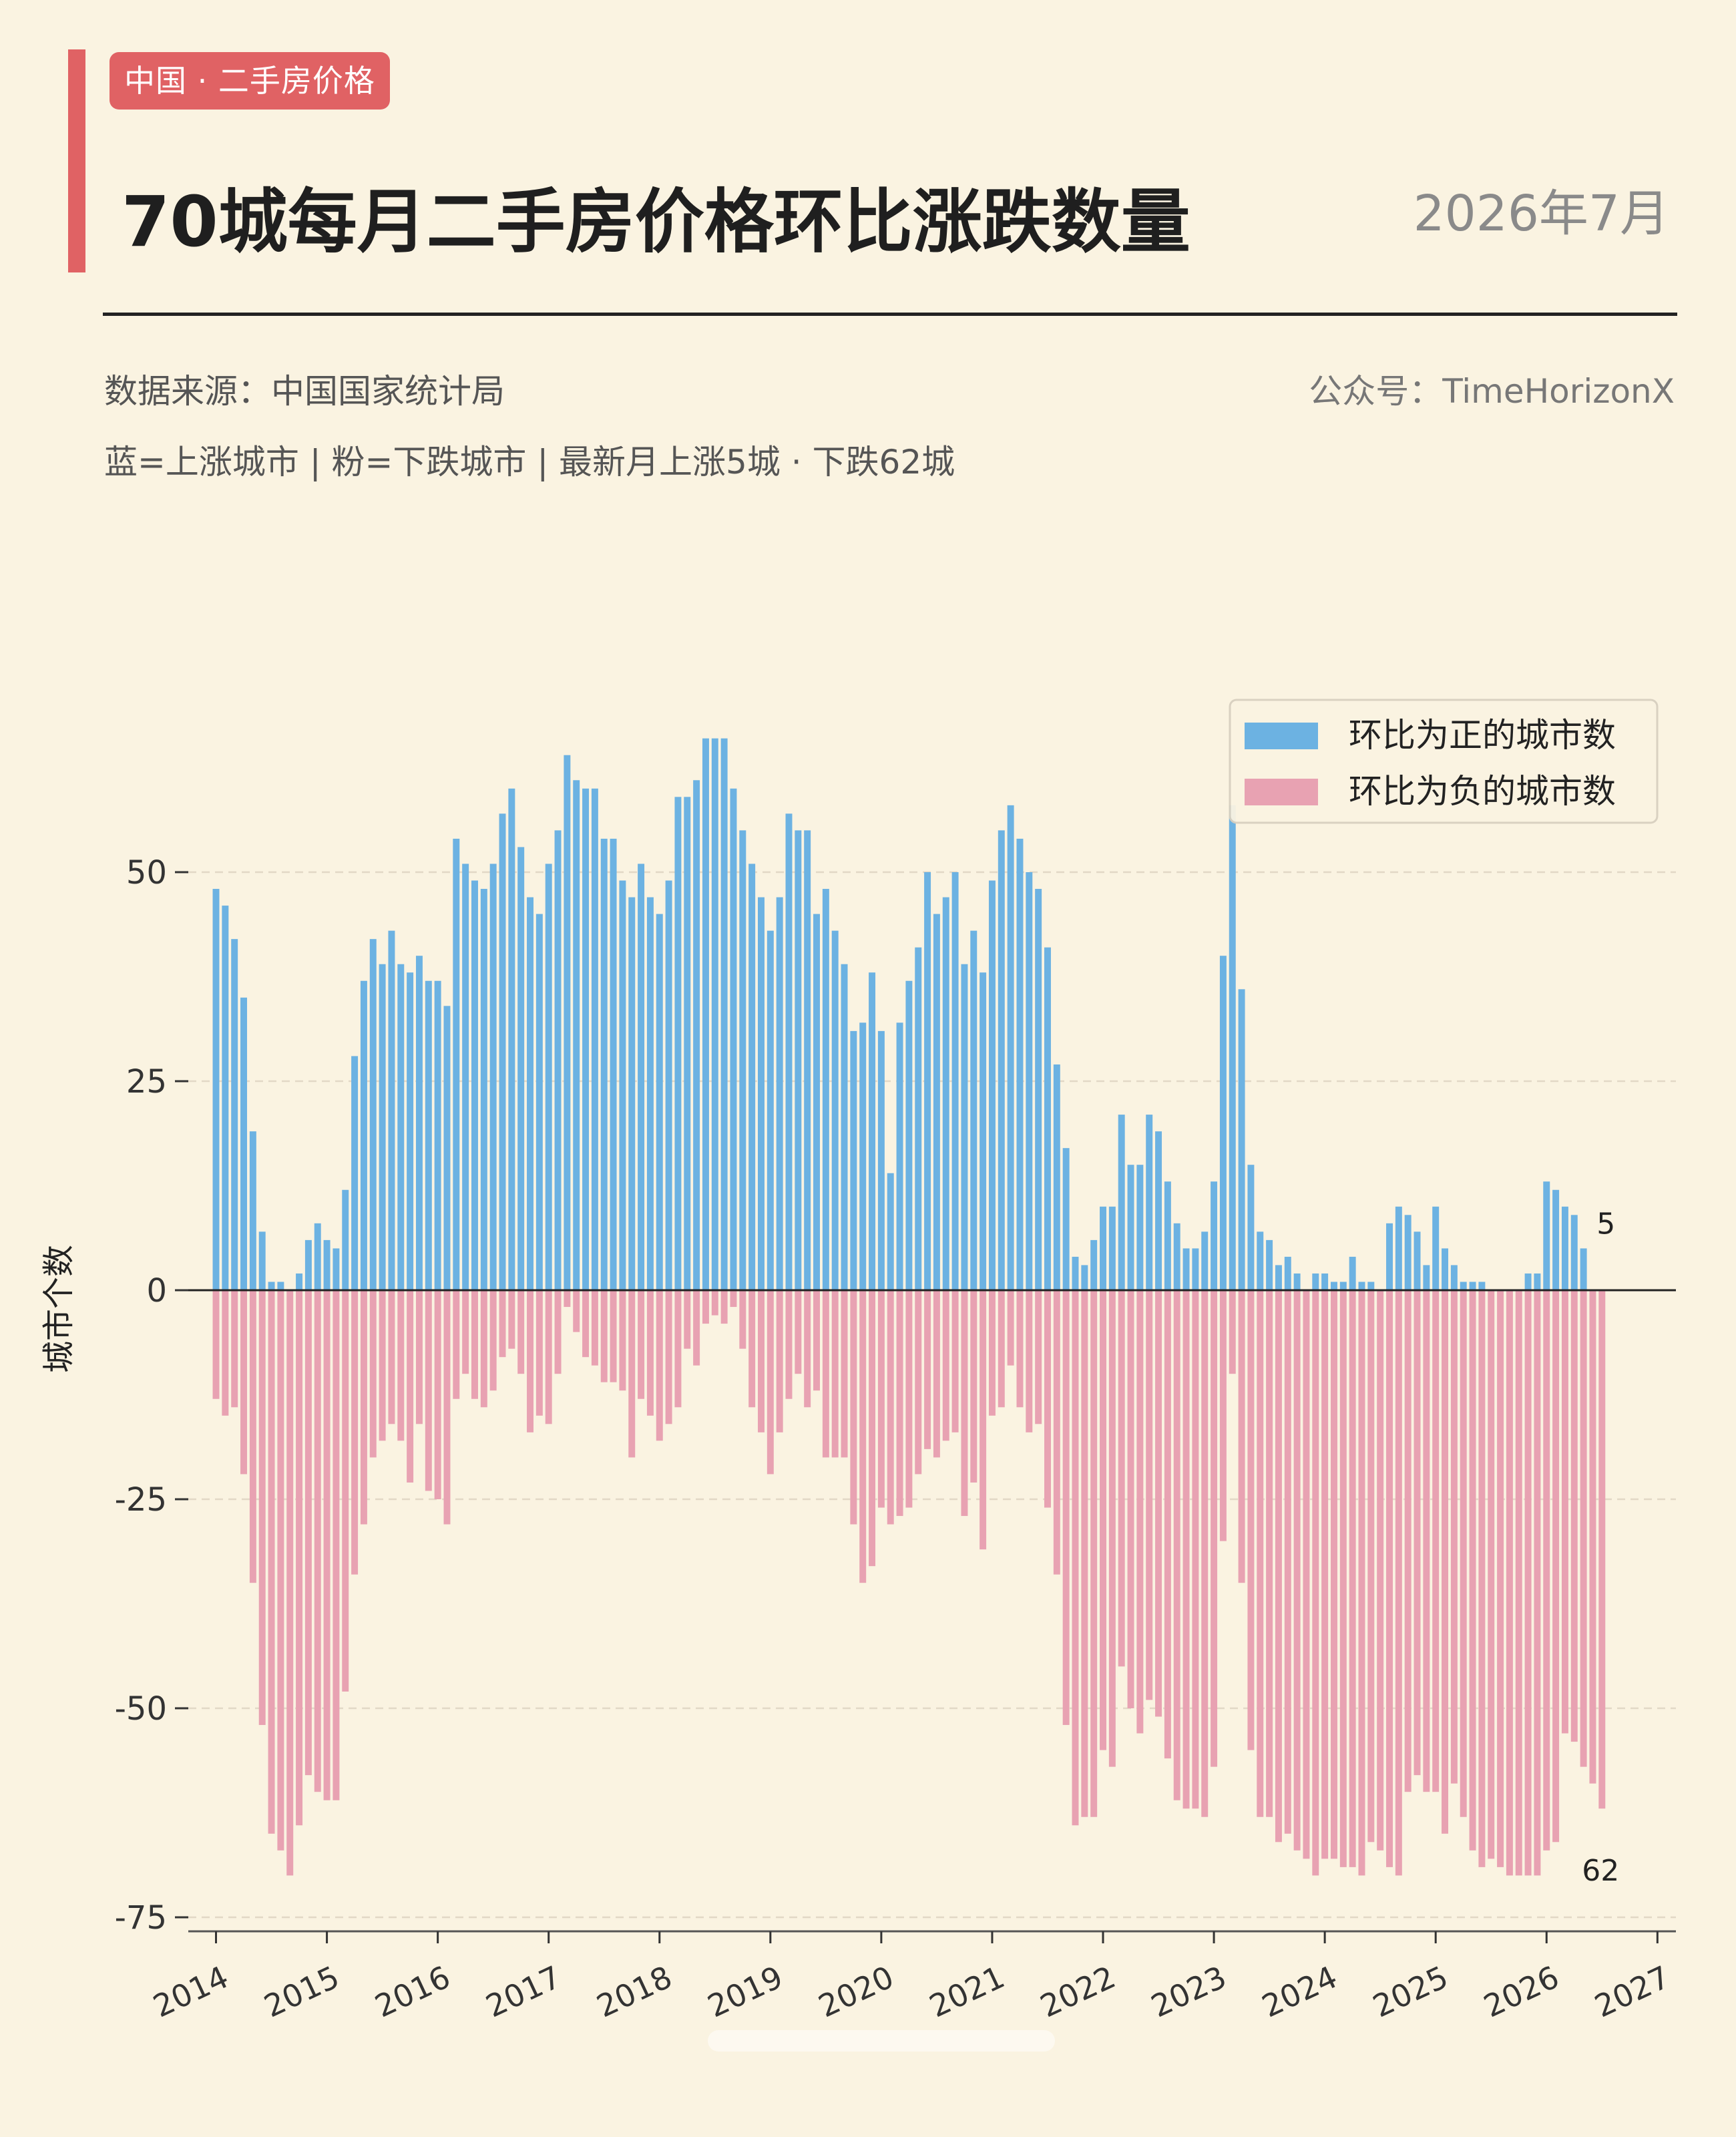  Describe the element at coordinates (76, 160) in the screenshot. I see `accent-bar` at that location.